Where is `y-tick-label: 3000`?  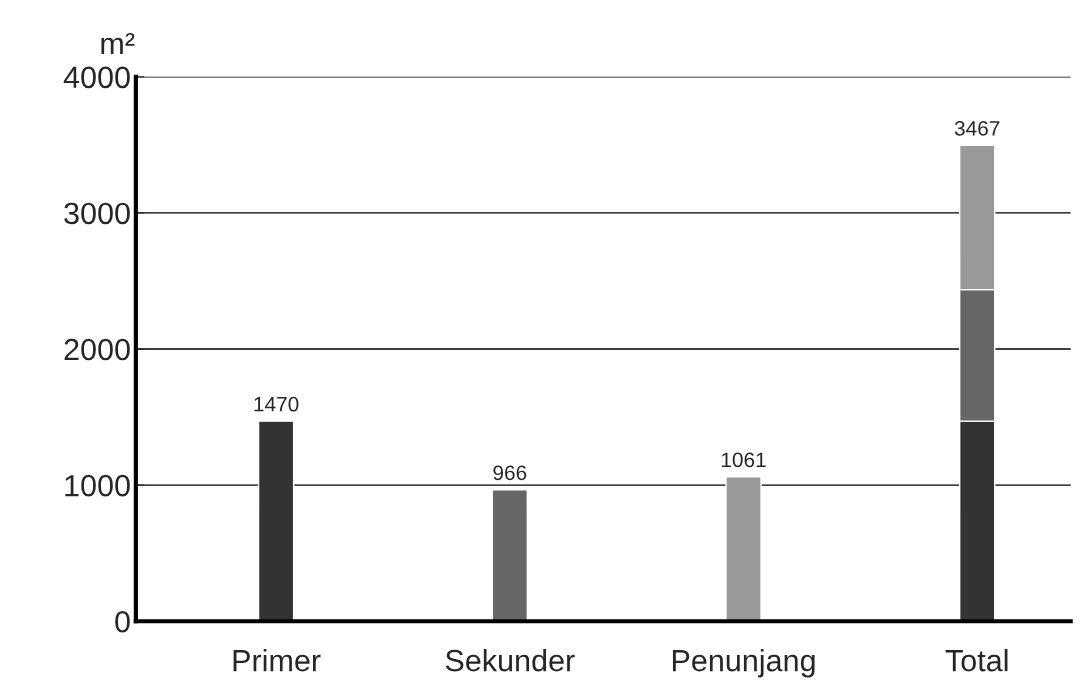
y-tick-label: 3000 is located at coordinates (97, 213).